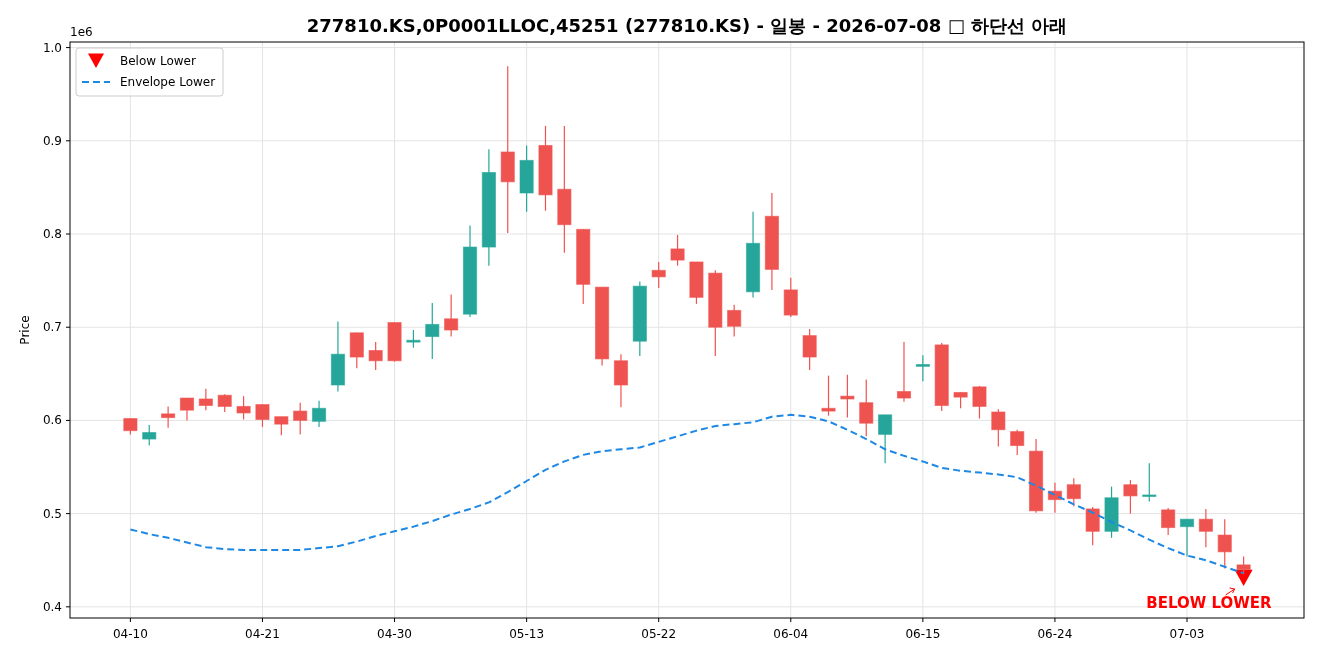  I want to click on y-tick-label: 0.5, so click(52, 513).